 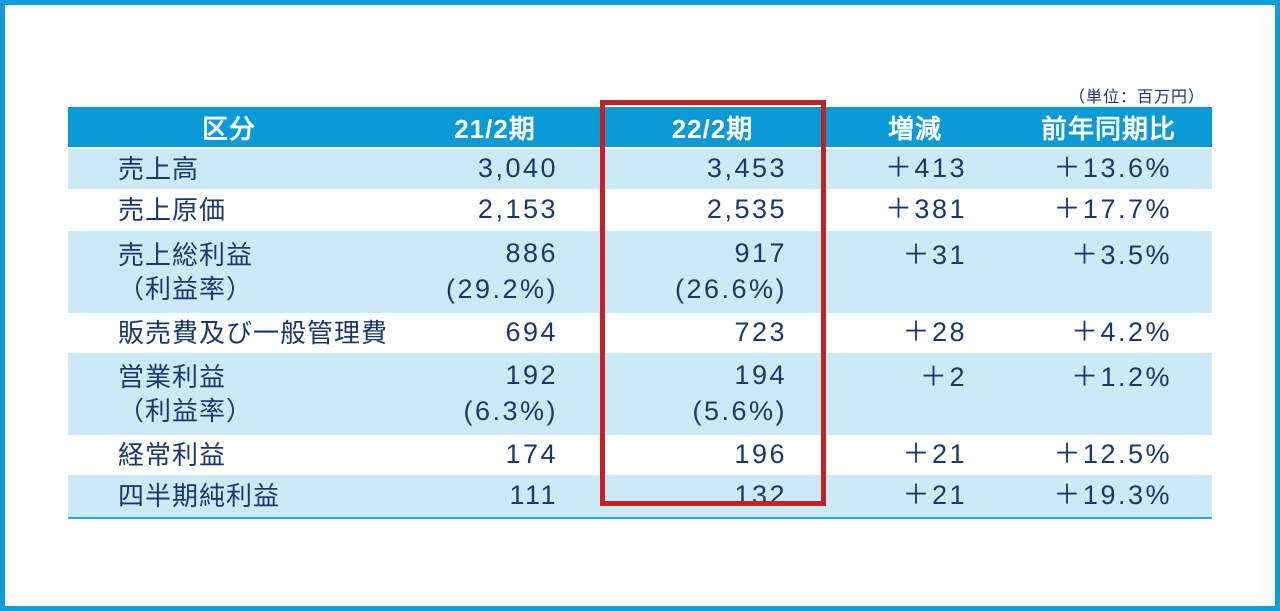 What do you see at coordinates (760, 375) in the screenshot?
I see `cell-value: 194` at bounding box center [760, 375].